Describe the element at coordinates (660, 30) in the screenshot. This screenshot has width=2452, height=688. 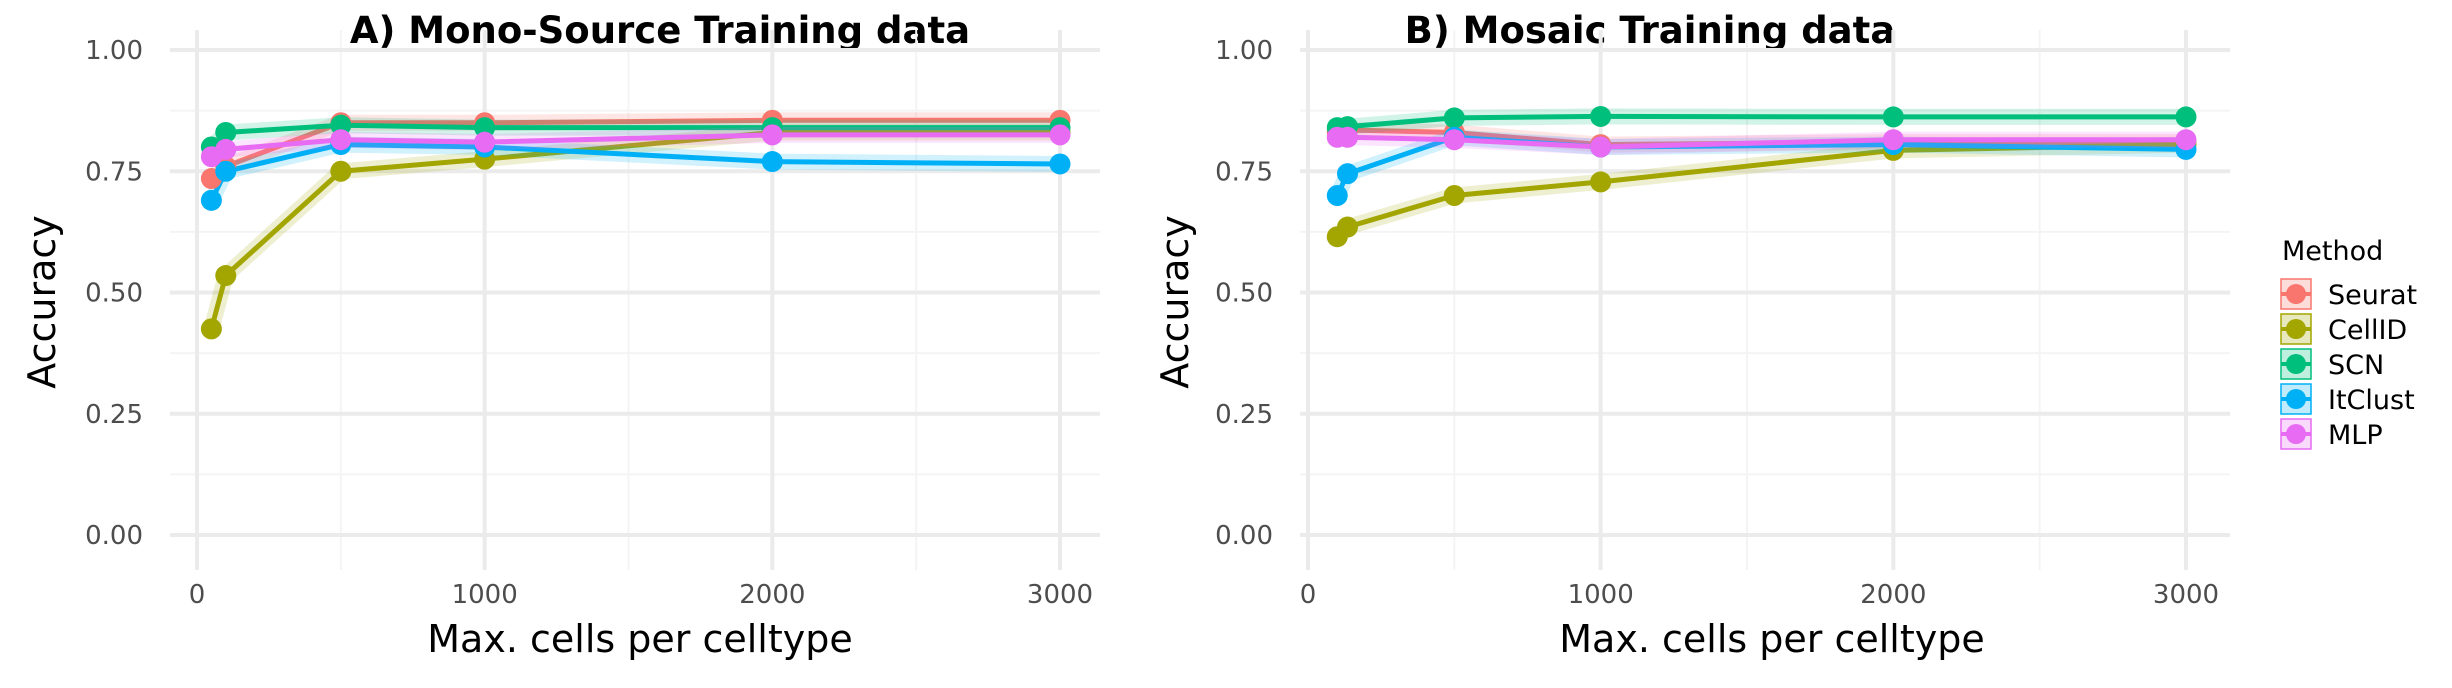
I see `panel-title: A) Mono-Source Training data` at that location.